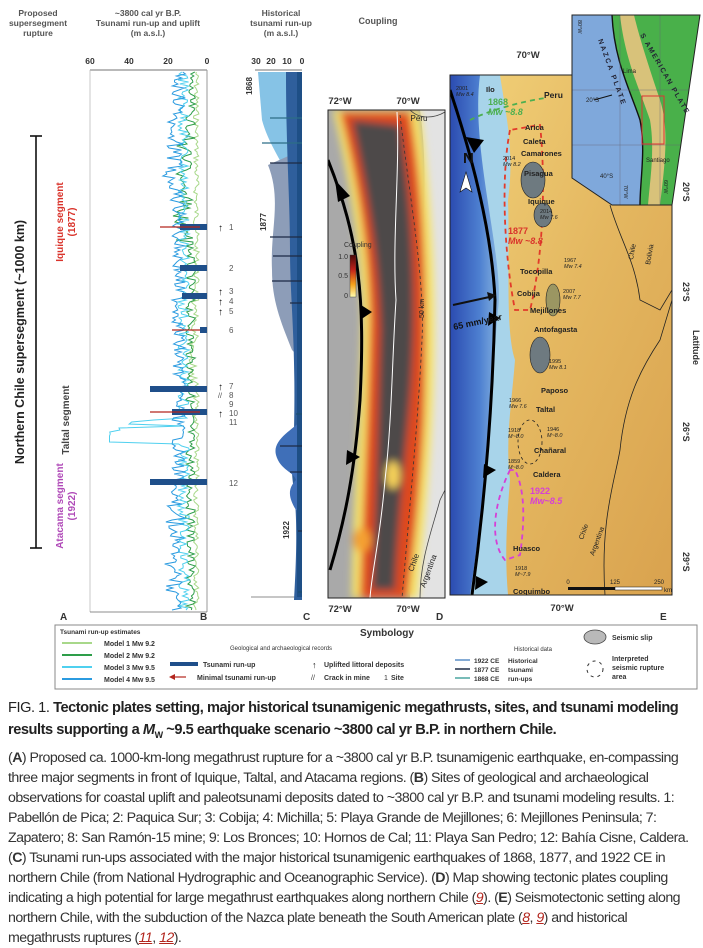 This screenshot has width=703, height=948. I want to click on event-magnitude: Mw~8.5, so click(546, 501).